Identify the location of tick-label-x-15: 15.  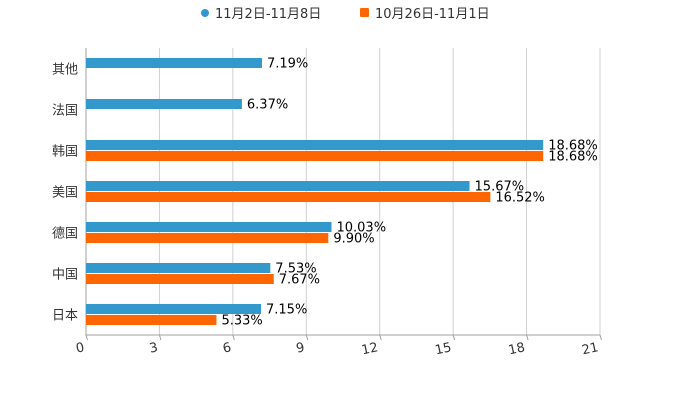
(443, 349).